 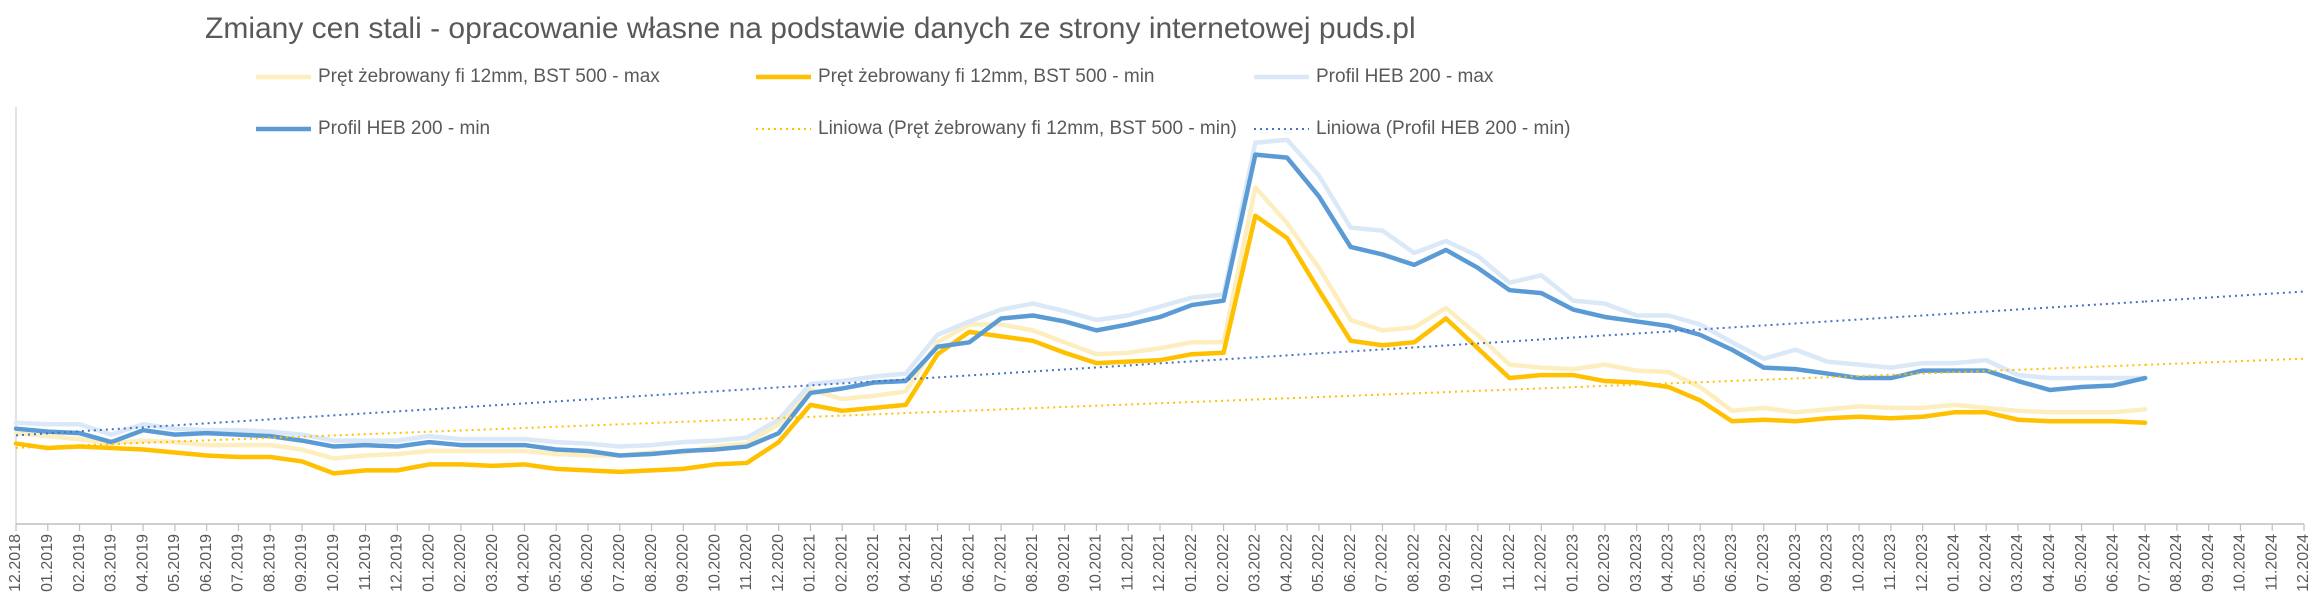 I want to click on x-tick-label: 01.2019, so click(x=47, y=563).